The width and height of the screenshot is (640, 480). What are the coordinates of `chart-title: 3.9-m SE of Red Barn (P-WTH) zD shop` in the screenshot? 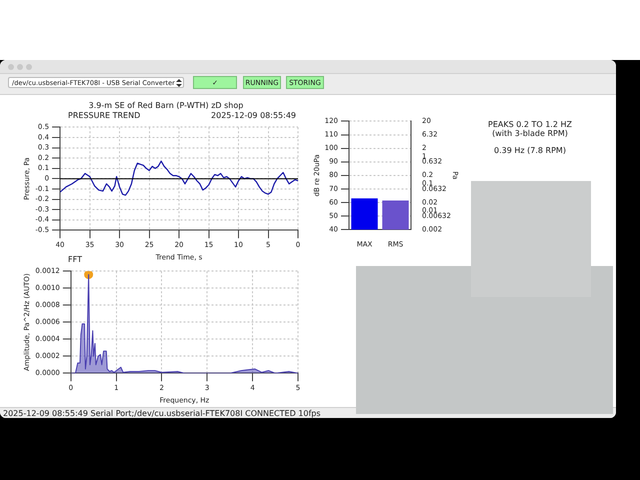 It's located at (166, 105).